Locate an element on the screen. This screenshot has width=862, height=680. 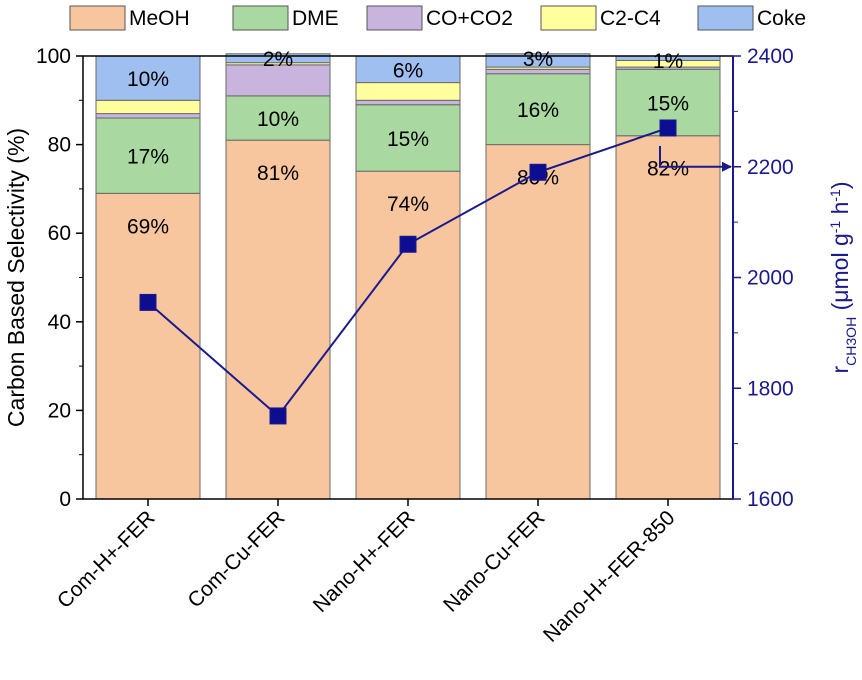
axis-arrow is located at coordinates (695, 158).